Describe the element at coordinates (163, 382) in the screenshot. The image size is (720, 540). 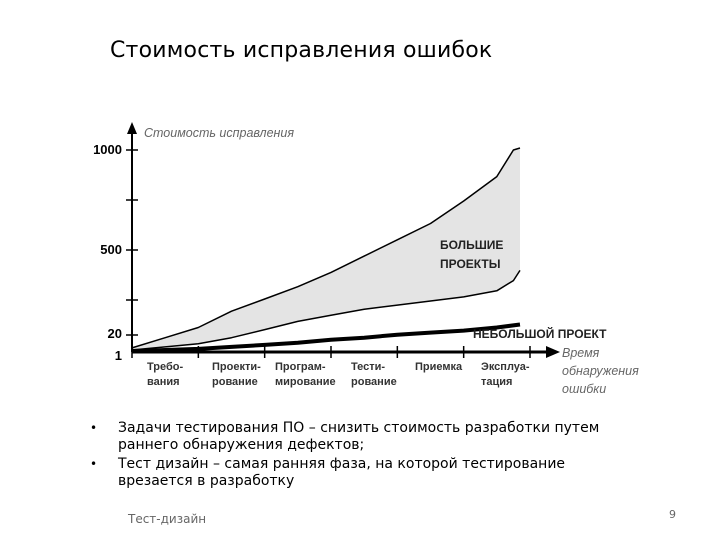
I see `x-tick-label: вания` at that location.